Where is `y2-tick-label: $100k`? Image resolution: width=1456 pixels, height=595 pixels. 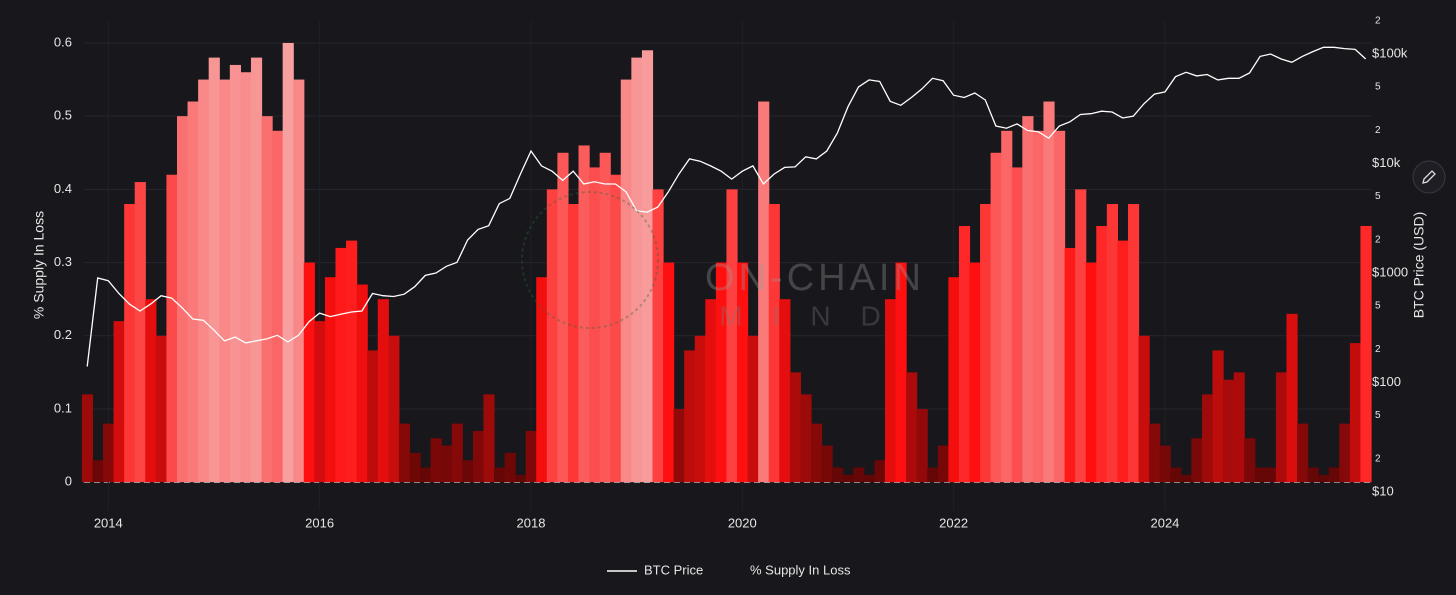
y2-tick-label: $100k is located at coordinates (1390, 52).